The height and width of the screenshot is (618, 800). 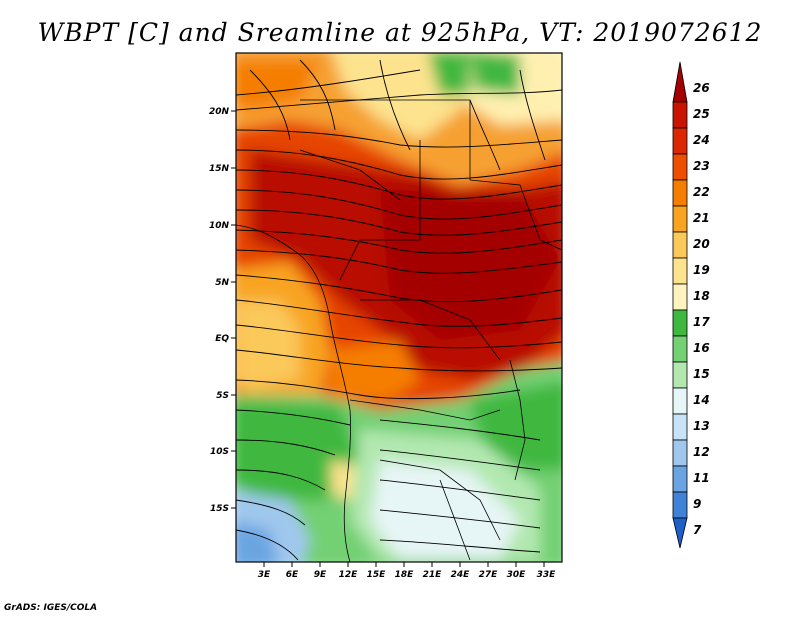 What do you see at coordinates (701, 88) in the screenshot?
I see `colorbar-label: 26` at bounding box center [701, 88].